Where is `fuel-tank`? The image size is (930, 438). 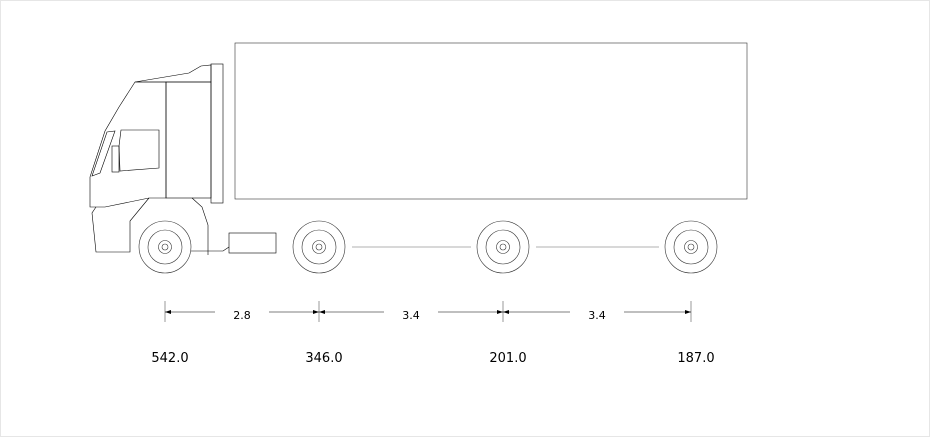 fuel-tank is located at coordinates (252, 243).